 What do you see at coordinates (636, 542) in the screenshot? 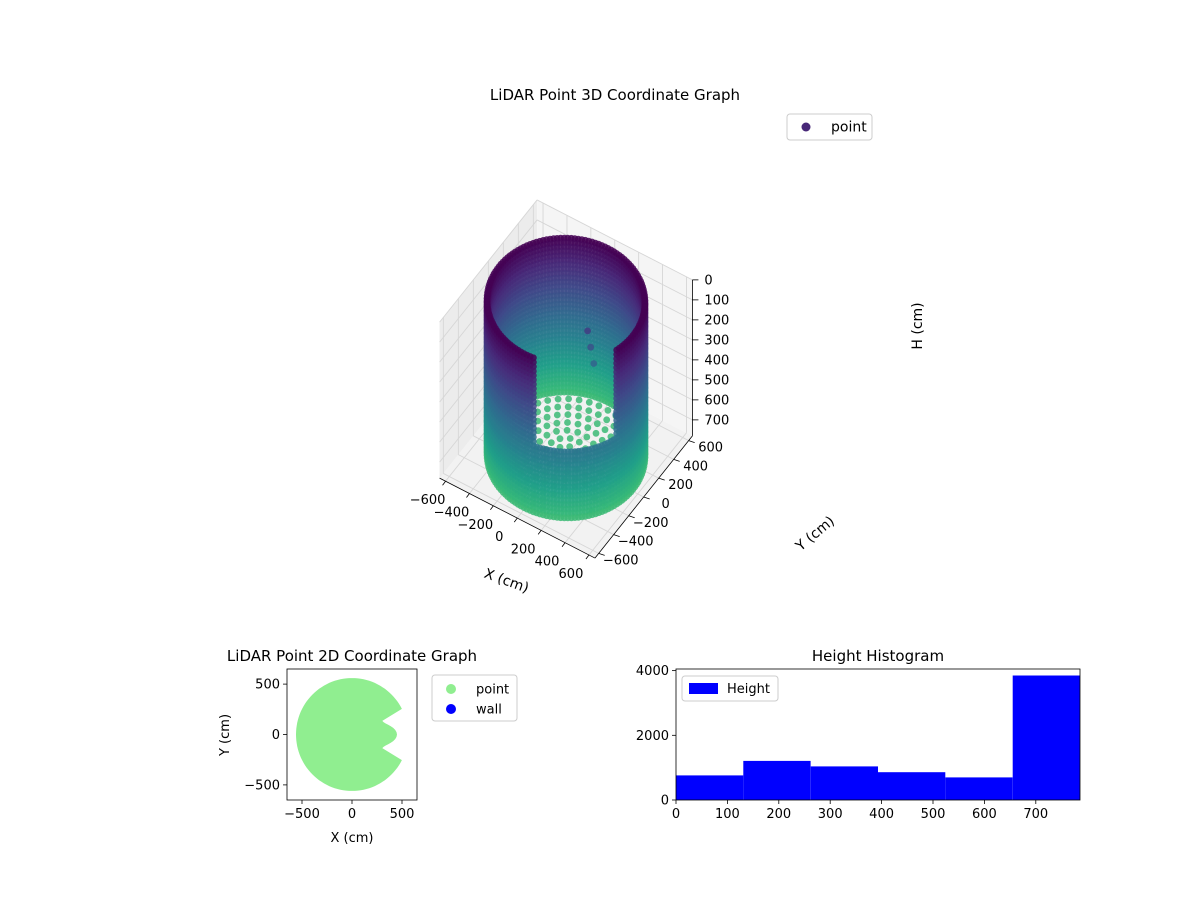
I see `y-tick-label-3d: −400` at bounding box center [636, 542].